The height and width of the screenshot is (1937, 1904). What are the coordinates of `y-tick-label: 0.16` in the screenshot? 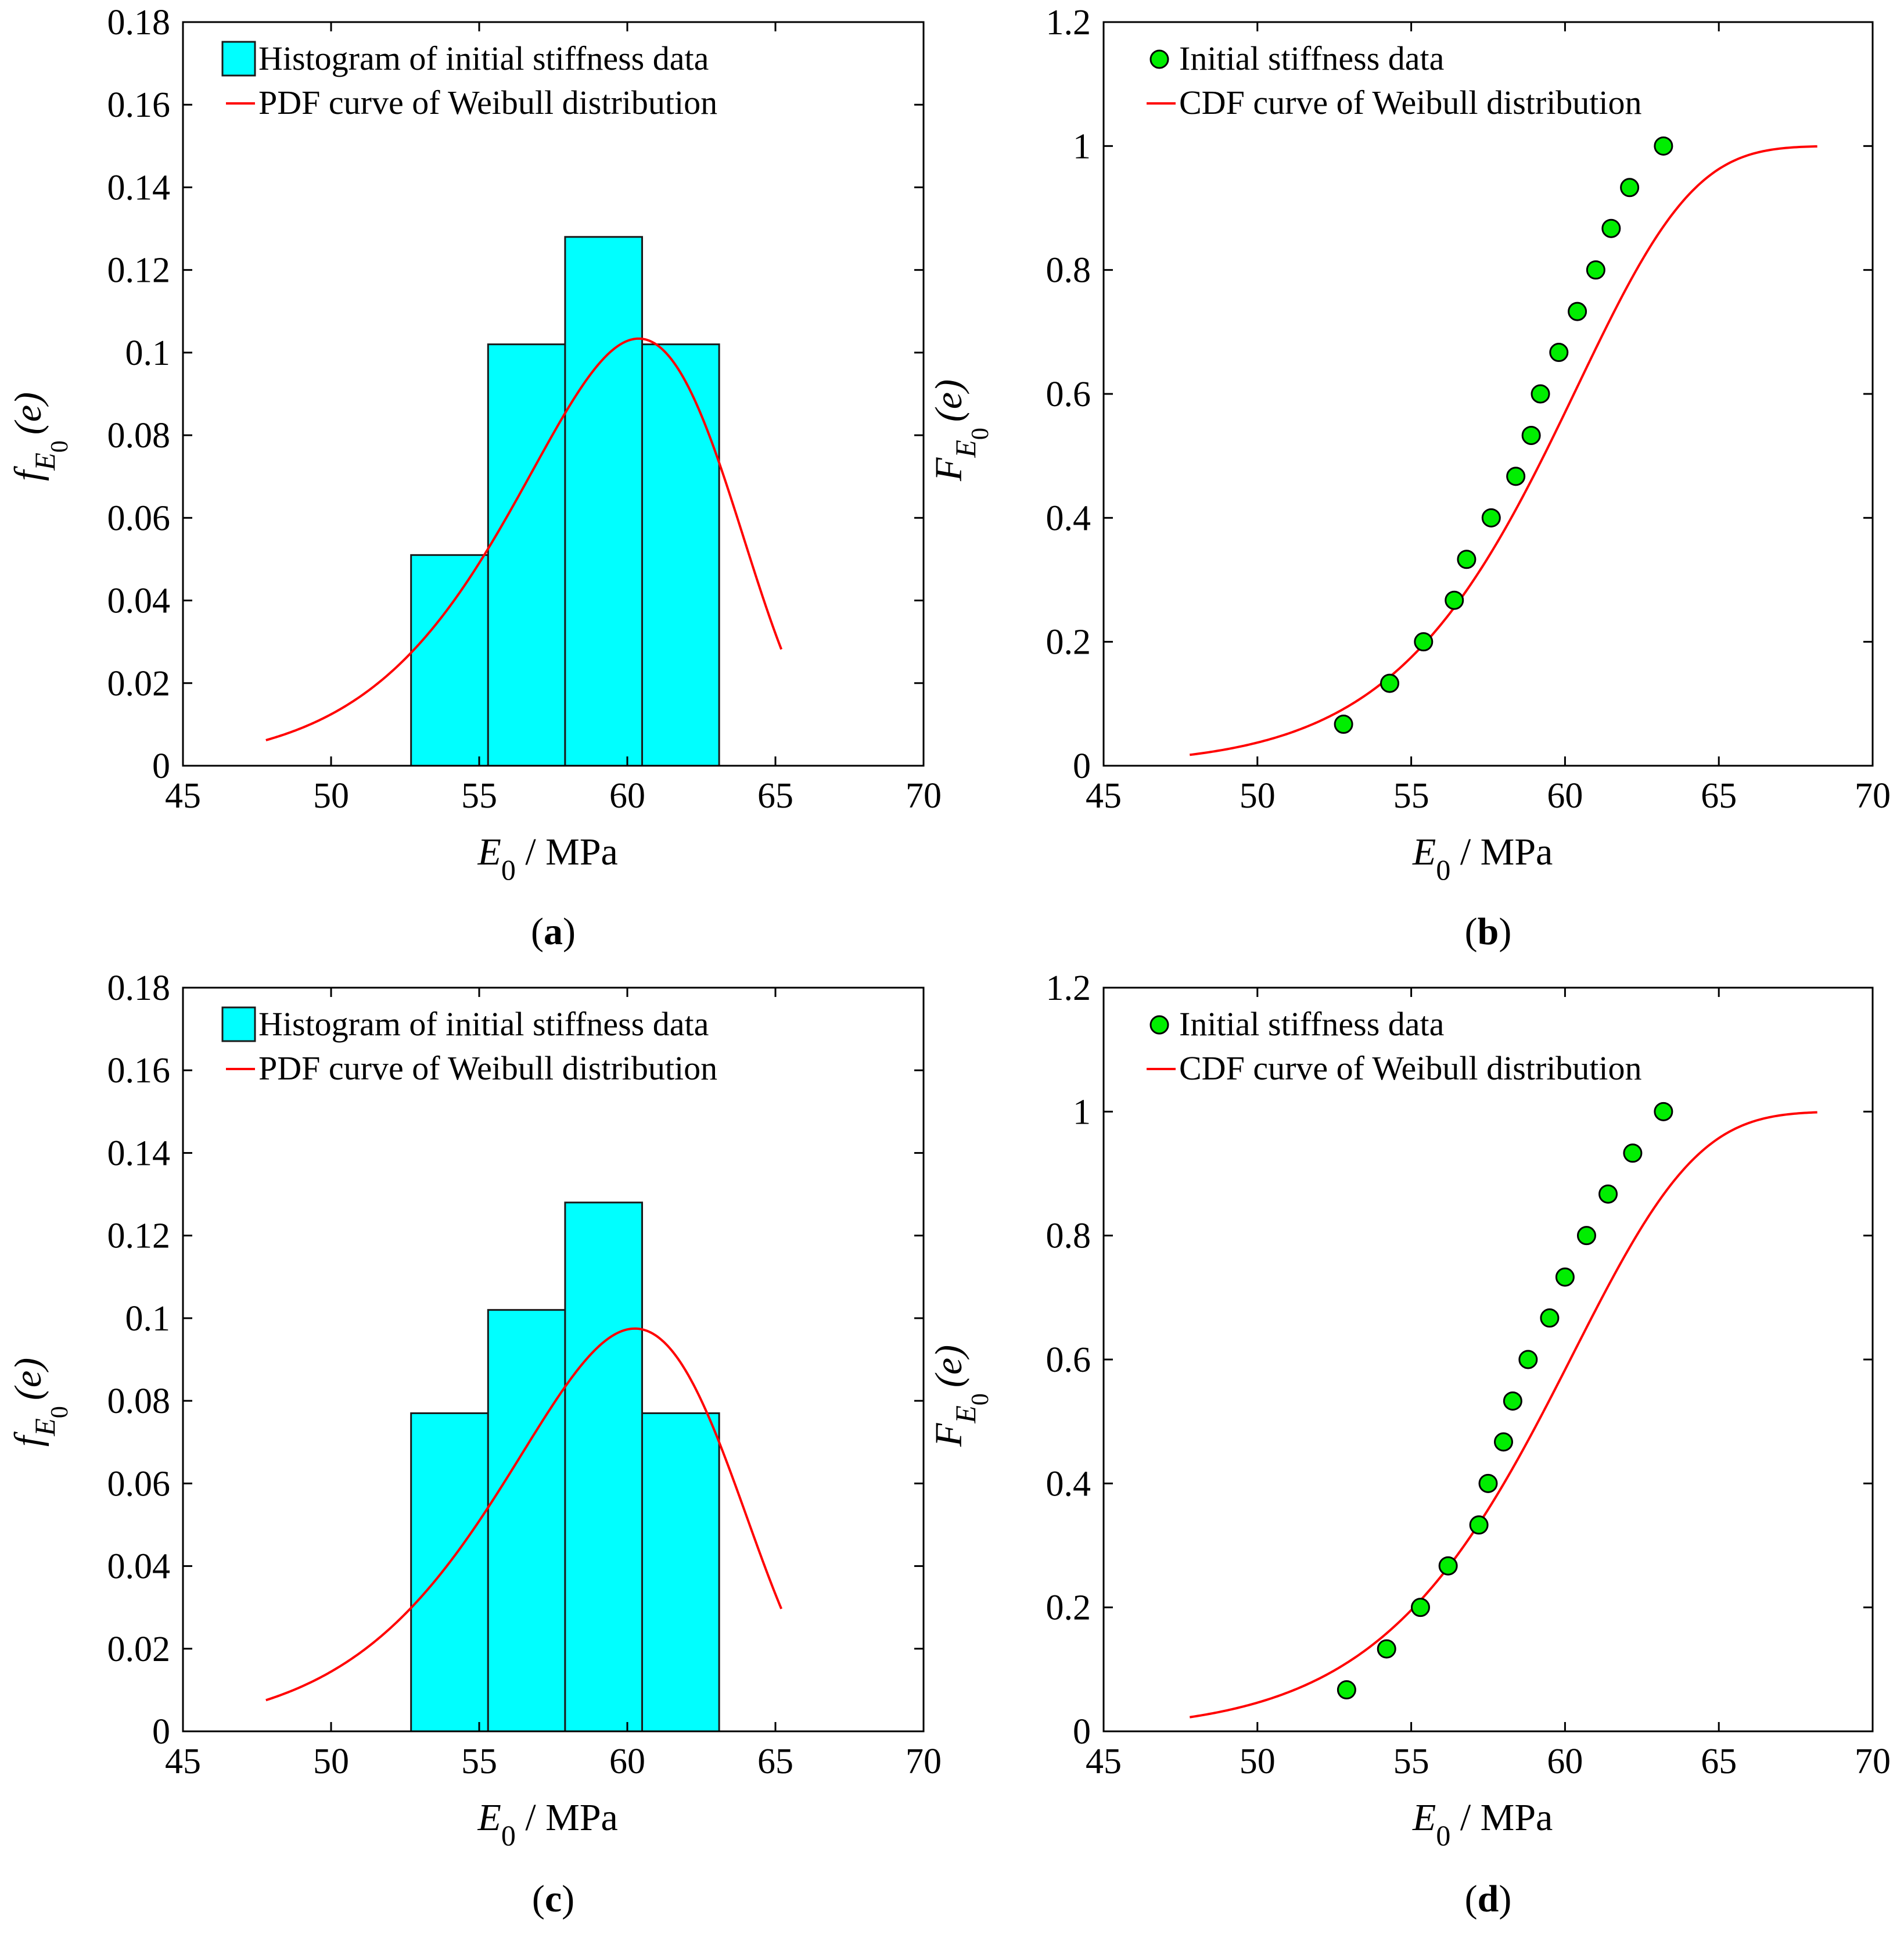 It's located at (139, 1071).